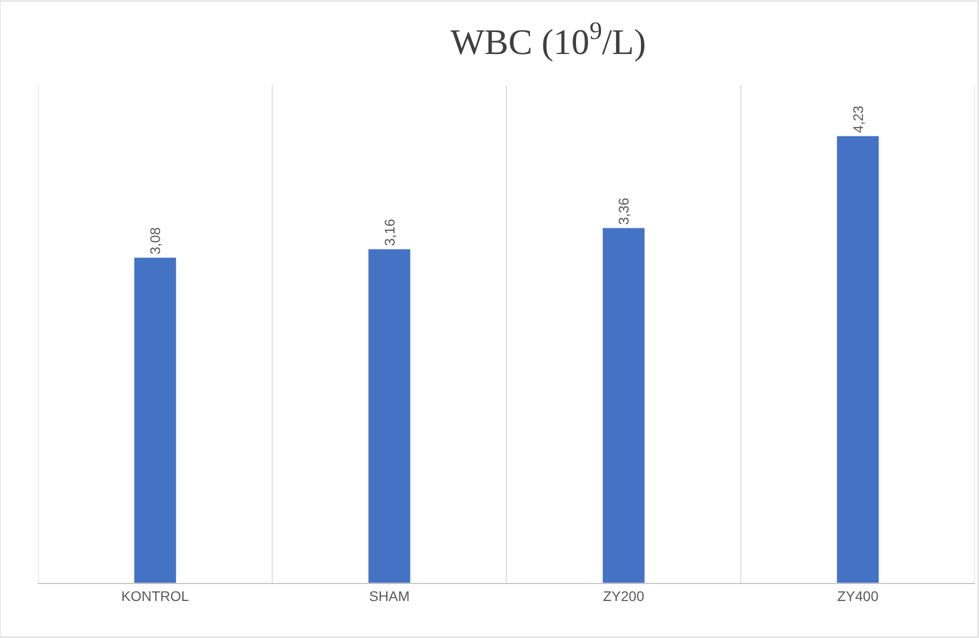 The image size is (979, 638). I want to click on x-tick-label: KONTROL, so click(155, 596).